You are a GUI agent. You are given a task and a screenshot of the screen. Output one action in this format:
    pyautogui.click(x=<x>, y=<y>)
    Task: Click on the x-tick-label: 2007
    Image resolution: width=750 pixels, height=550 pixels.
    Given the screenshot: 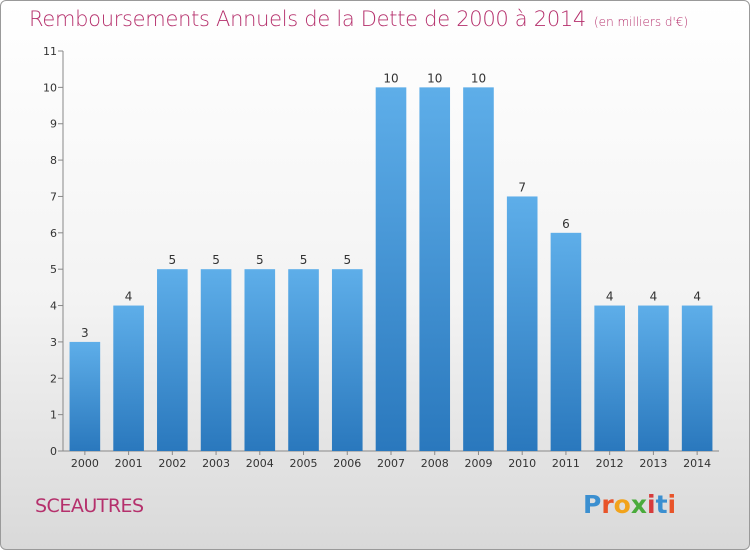 What is the action you would take?
    pyautogui.click(x=391, y=463)
    